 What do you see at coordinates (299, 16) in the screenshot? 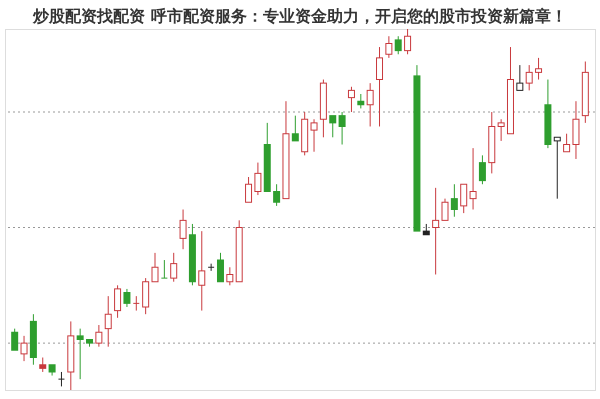
I see `chart-title: 炒股配资找配资 呼市配资服务：专业资金助力，开启您的股市投资新篇章！` at bounding box center [299, 16].